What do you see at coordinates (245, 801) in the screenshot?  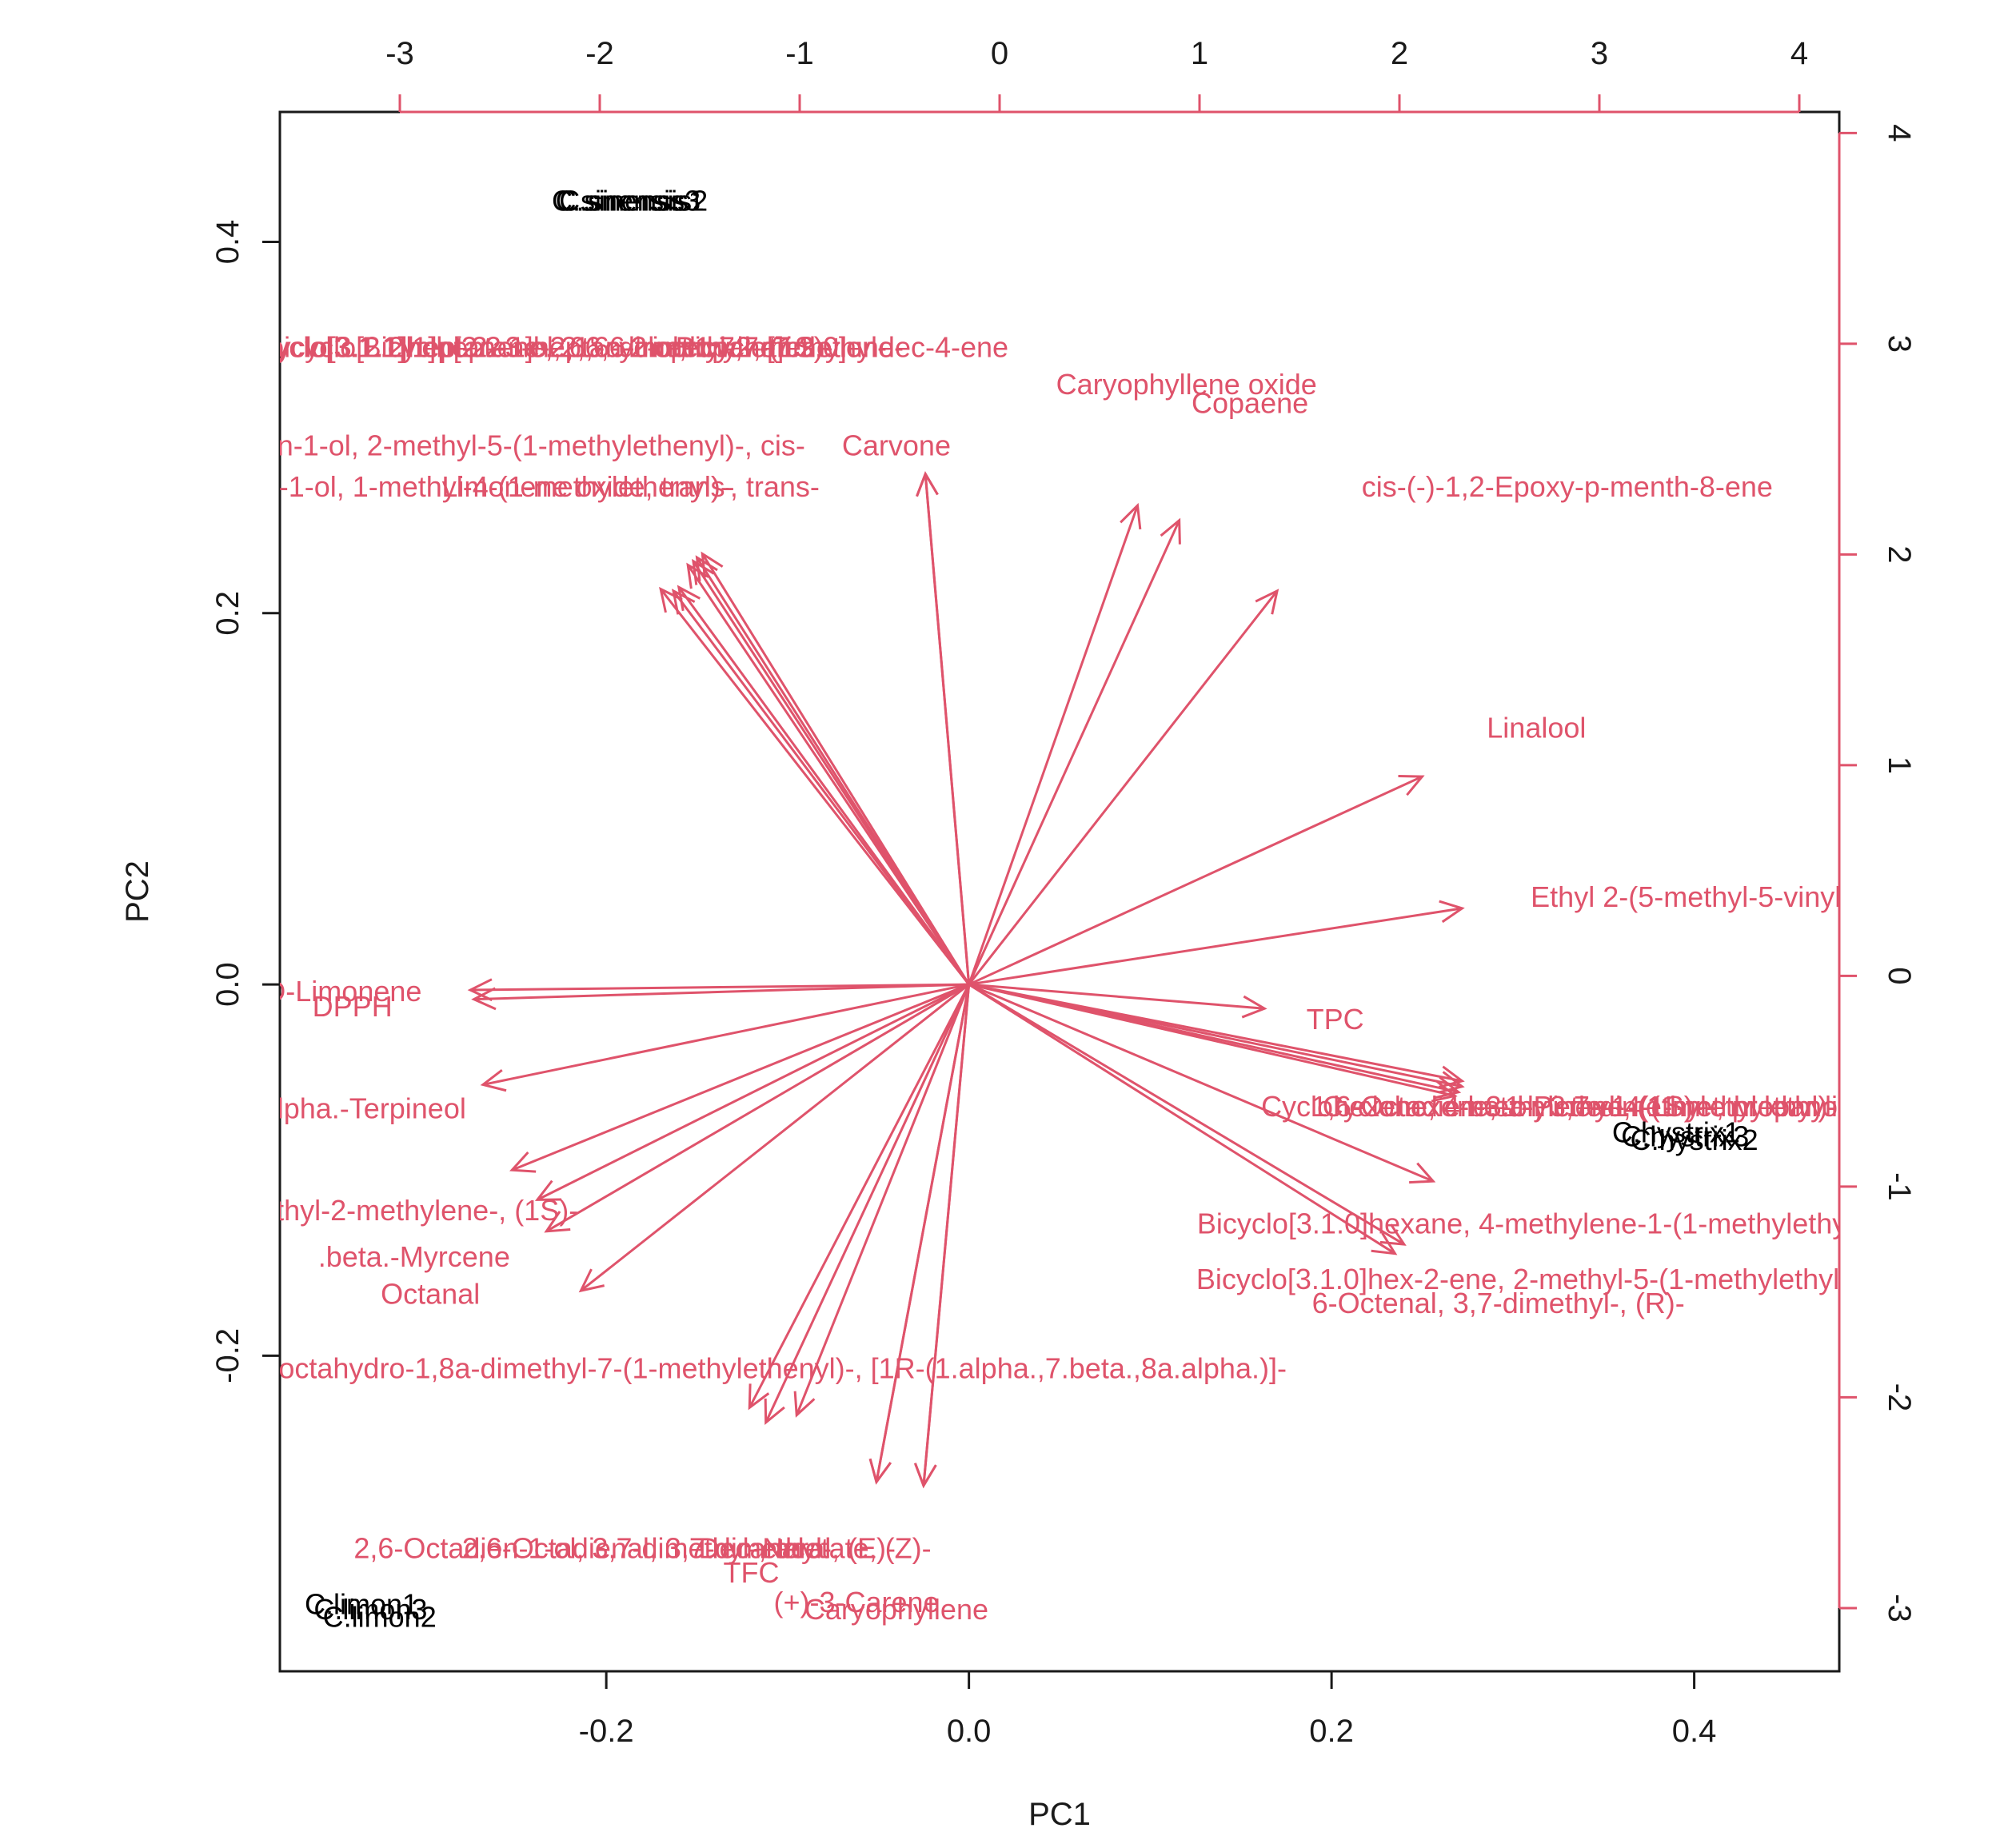 I see `y-axis-left: -0.2 0.0 0.2 0.4` at bounding box center [245, 801].